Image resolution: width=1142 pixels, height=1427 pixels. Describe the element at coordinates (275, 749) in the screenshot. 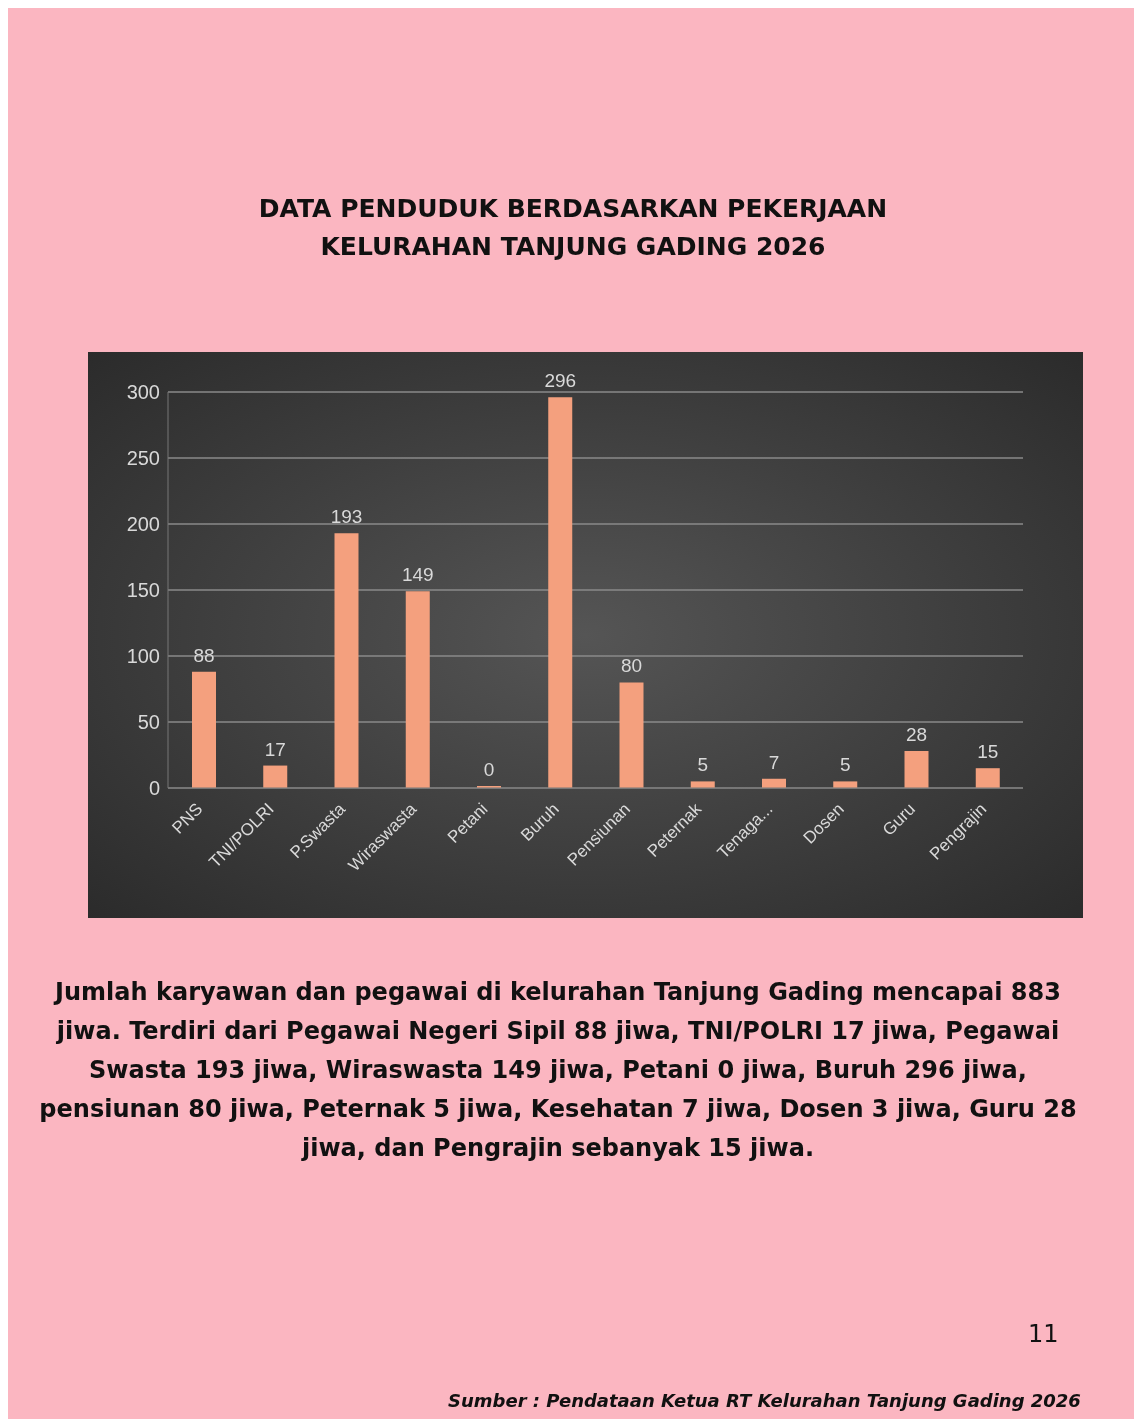

I see `data-label: 17` at that location.